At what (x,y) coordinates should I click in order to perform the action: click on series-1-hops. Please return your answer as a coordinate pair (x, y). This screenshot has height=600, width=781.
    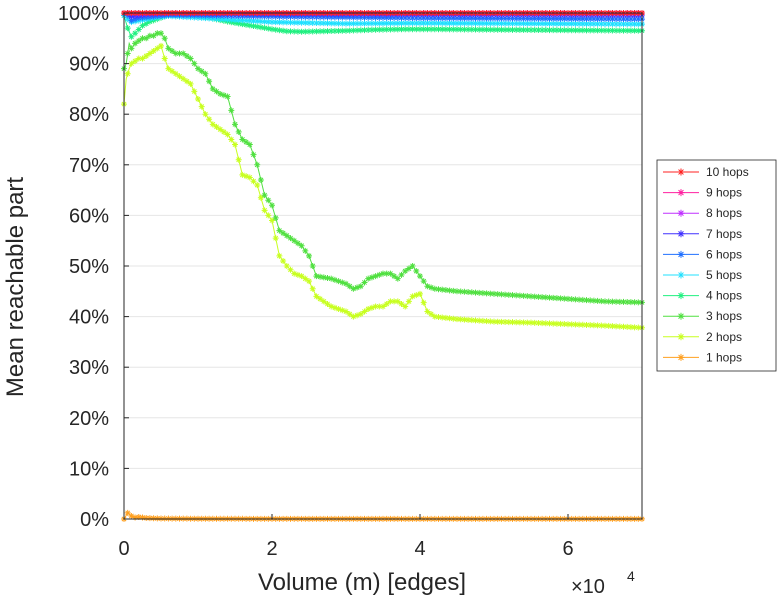
    Looking at the image, I should click on (383, 515).